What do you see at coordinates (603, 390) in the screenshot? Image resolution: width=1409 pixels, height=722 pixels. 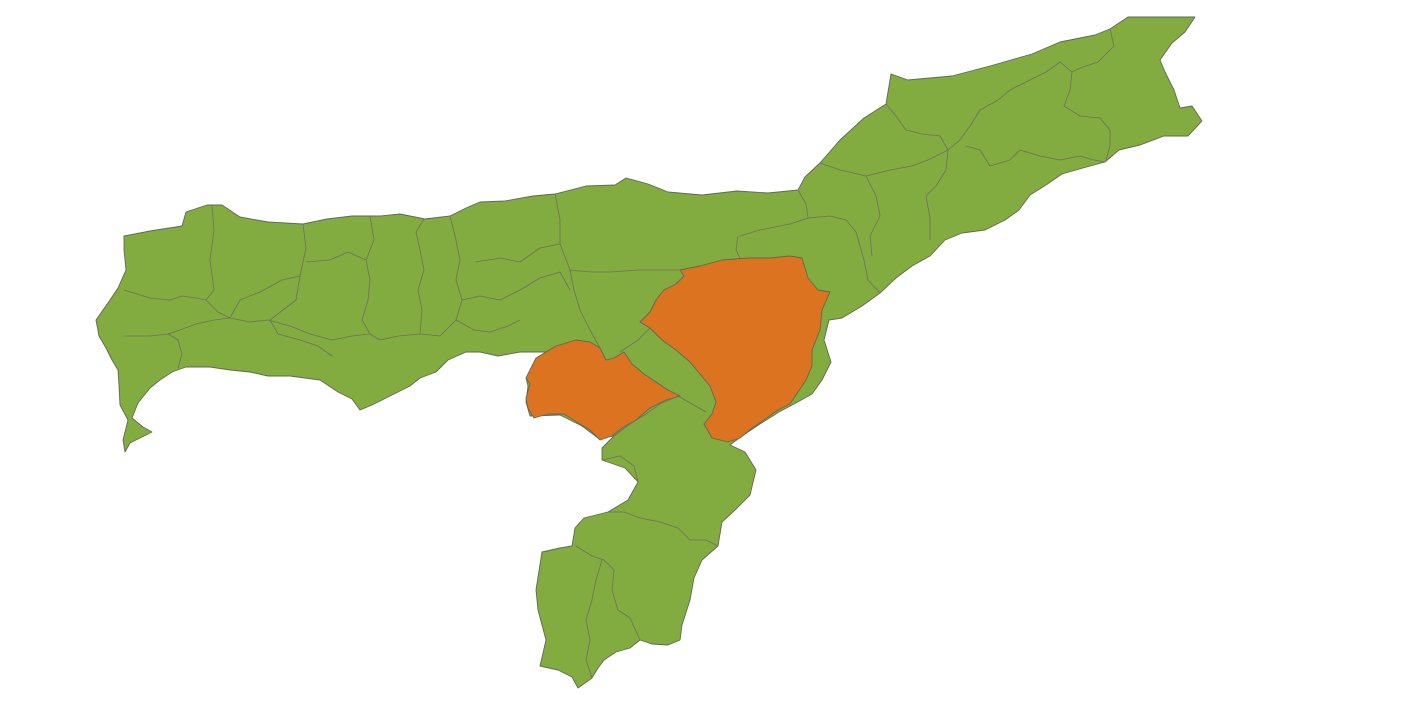 I see `highlighted-district-west` at bounding box center [603, 390].